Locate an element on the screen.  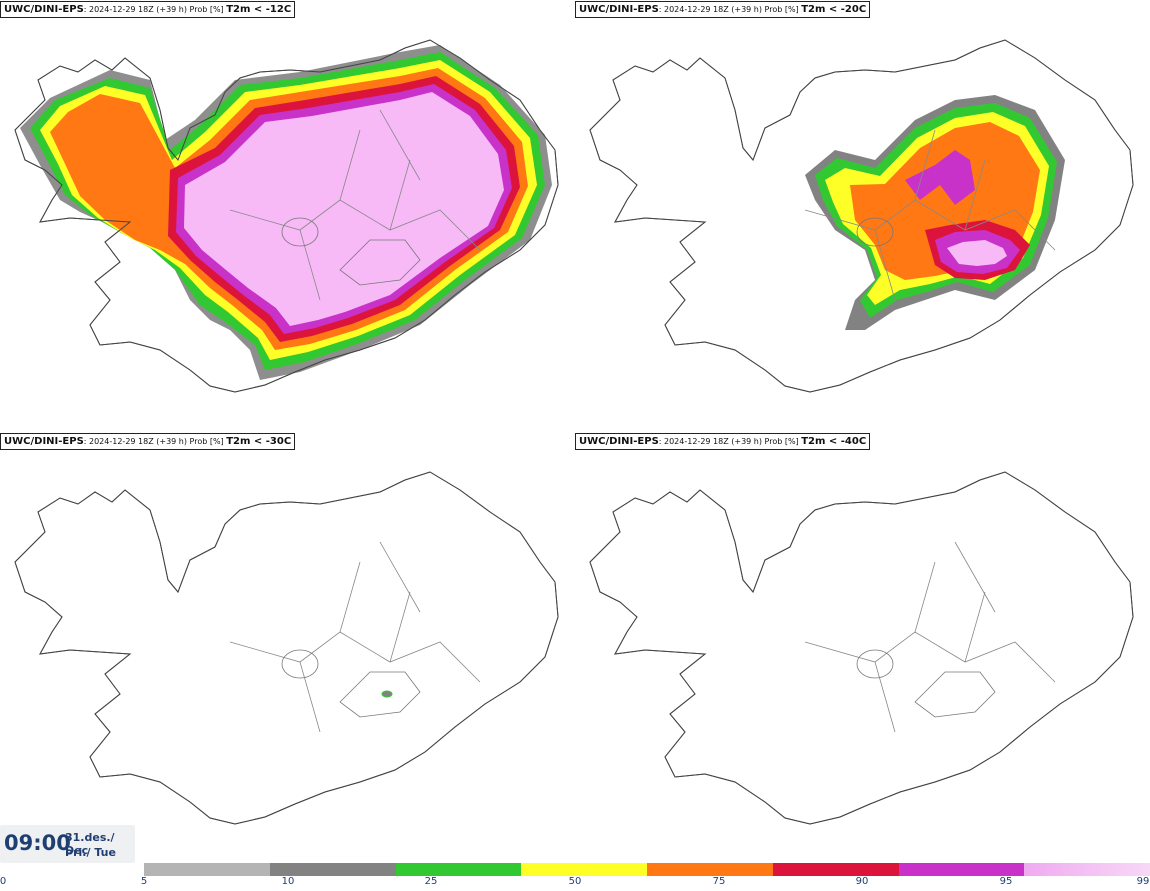
valid-time: 09:00 is located at coordinates (37, 843).